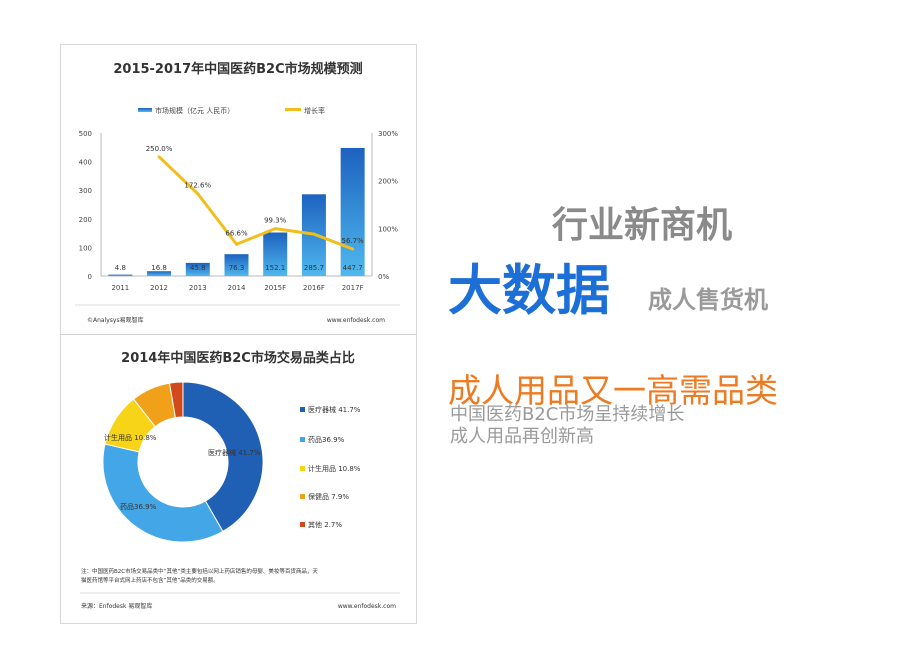 This screenshot has width=900, height=664. Describe the element at coordinates (138, 506) in the screenshot. I see `slice-data-label: 药品36.9%` at that location.